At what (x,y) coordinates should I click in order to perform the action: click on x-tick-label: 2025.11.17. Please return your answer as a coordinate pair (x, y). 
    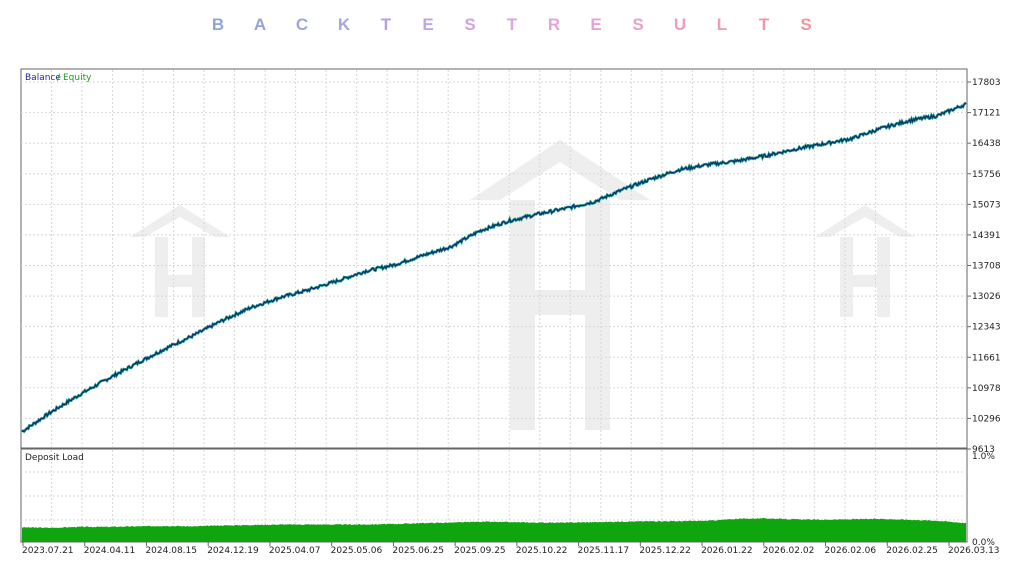
    Looking at the image, I should click on (604, 551).